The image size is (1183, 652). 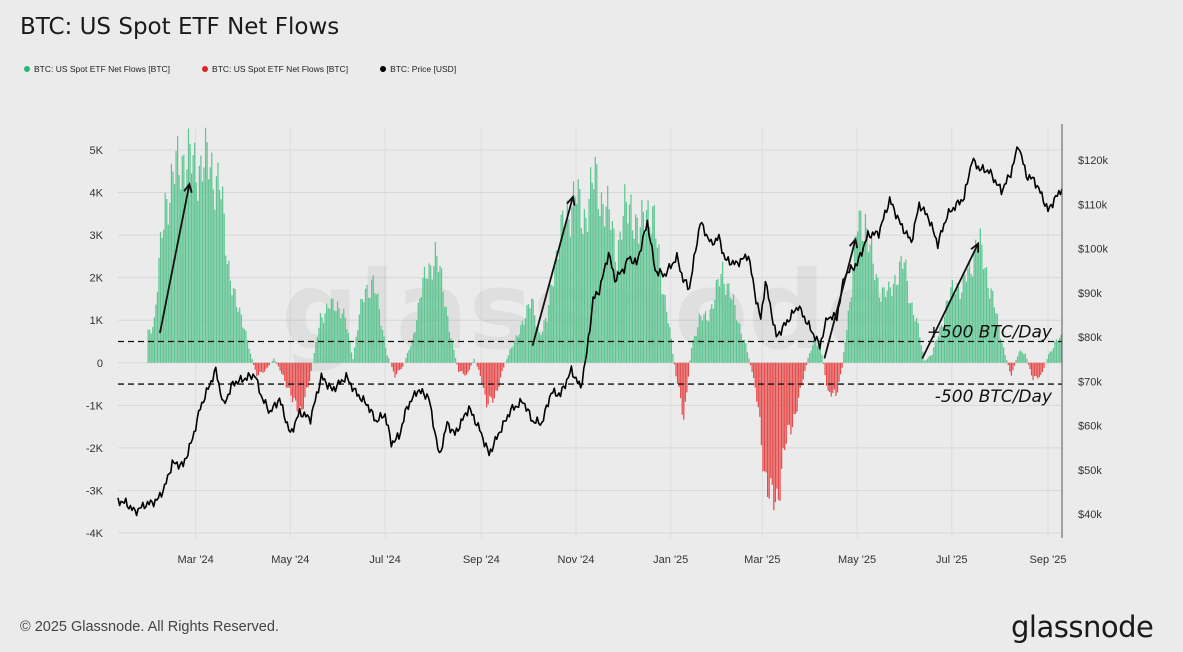 I want to click on legend-item-outflow: BTC: US Spot ETF Net Flows [BTC], so click(x=275, y=69).